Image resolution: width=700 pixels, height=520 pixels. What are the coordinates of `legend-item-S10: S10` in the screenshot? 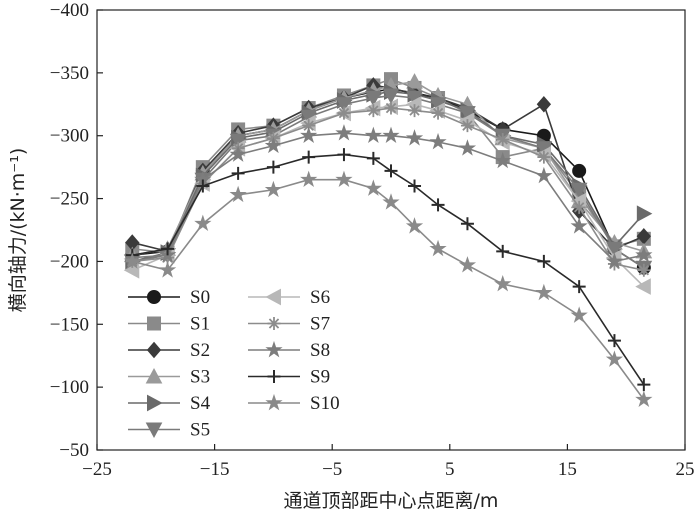 It's located at (294, 403).